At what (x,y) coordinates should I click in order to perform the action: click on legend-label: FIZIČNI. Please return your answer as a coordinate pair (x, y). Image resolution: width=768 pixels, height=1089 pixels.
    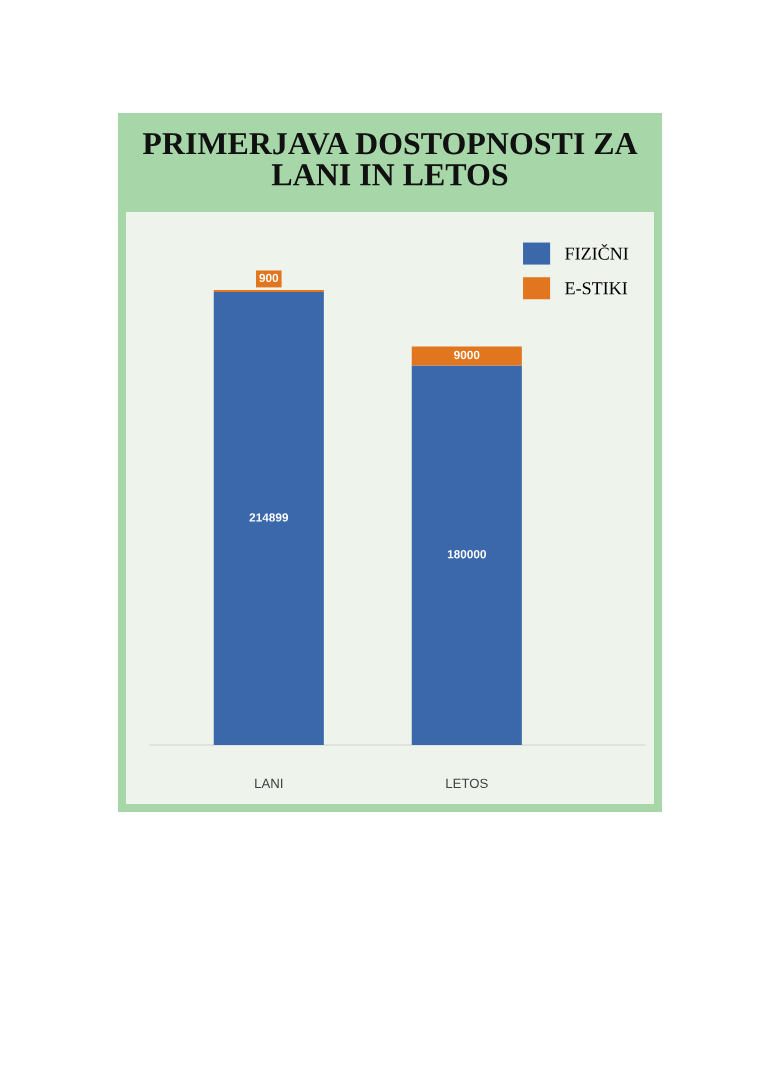
    Looking at the image, I should click on (597, 252).